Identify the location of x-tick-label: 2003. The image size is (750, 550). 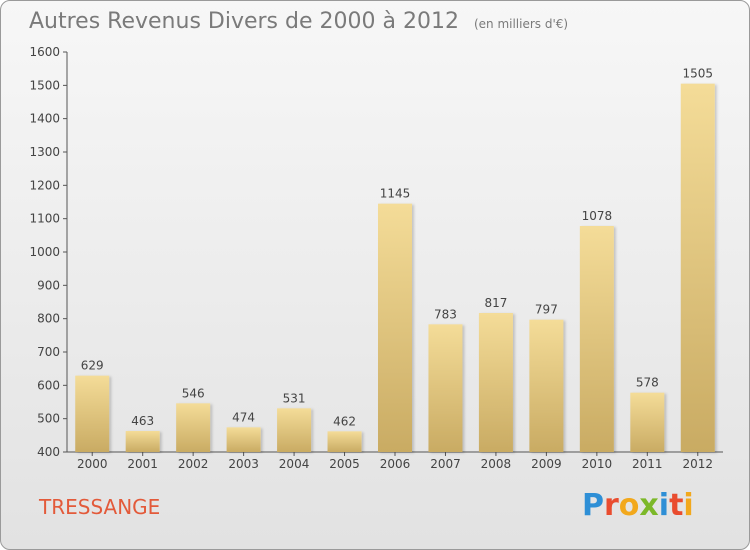
(243, 464).